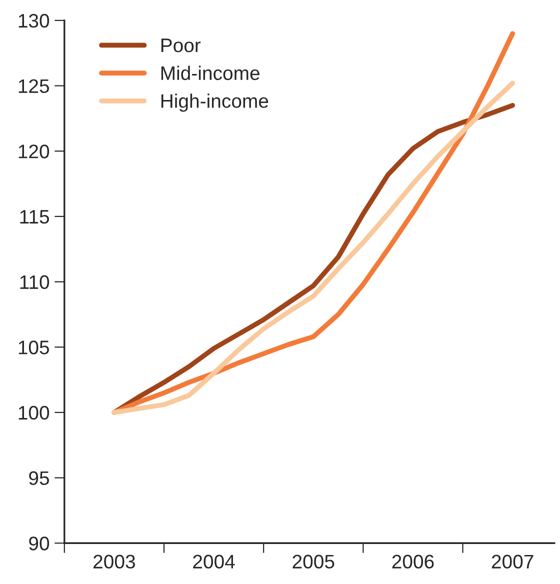  What do you see at coordinates (210, 73) in the screenshot?
I see `legend-label: Mid-income` at bounding box center [210, 73].